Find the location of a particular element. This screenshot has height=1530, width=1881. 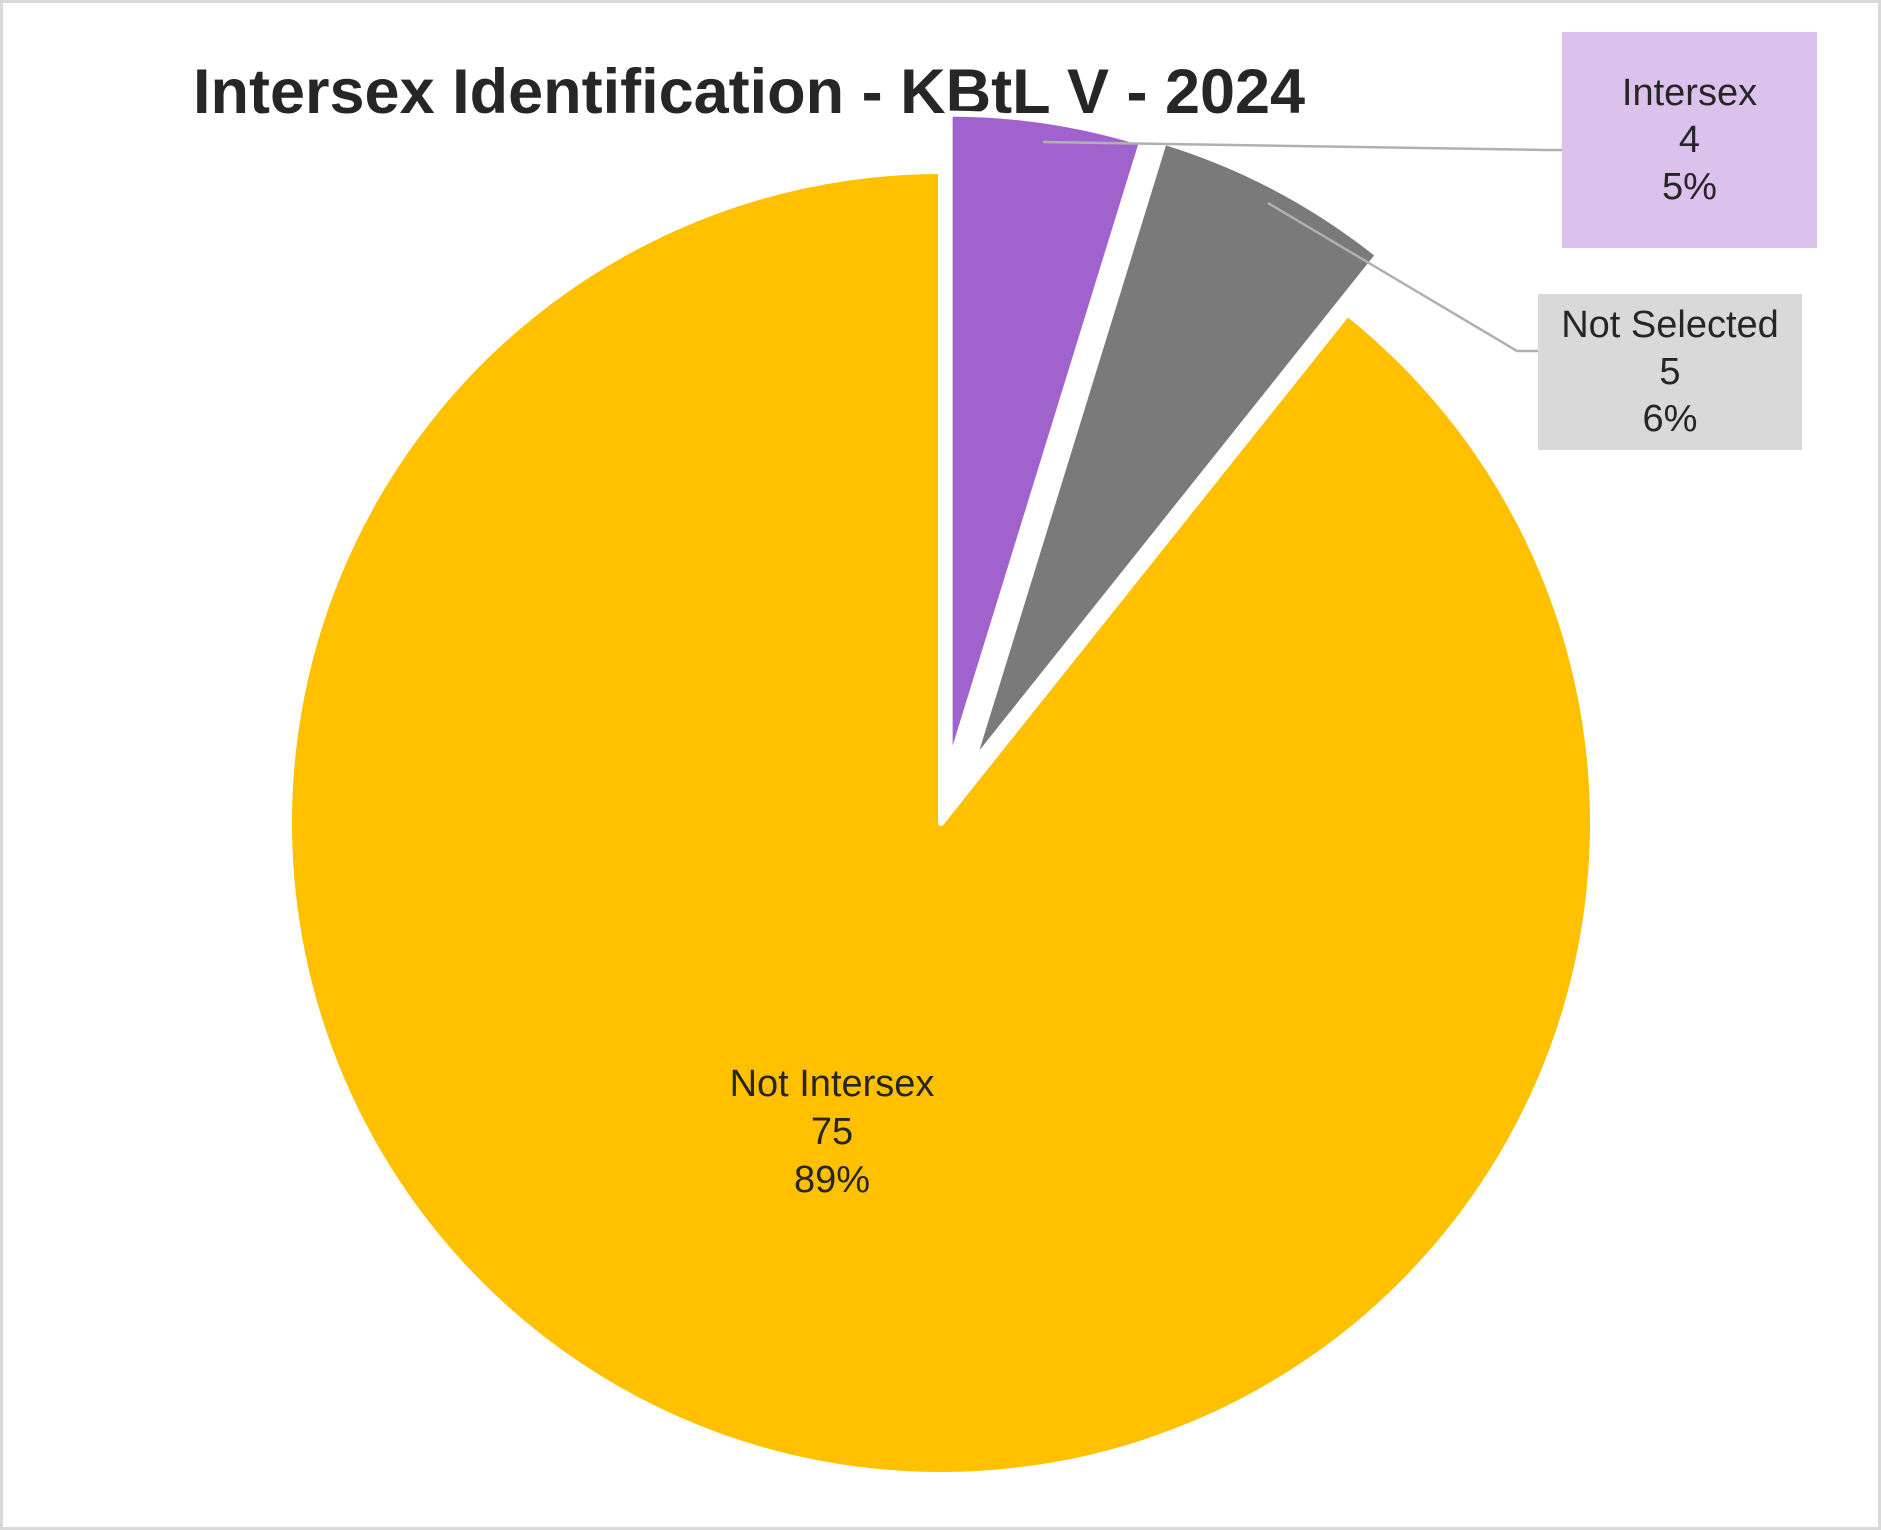

label-value: 5 is located at coordinates (1670, 371).